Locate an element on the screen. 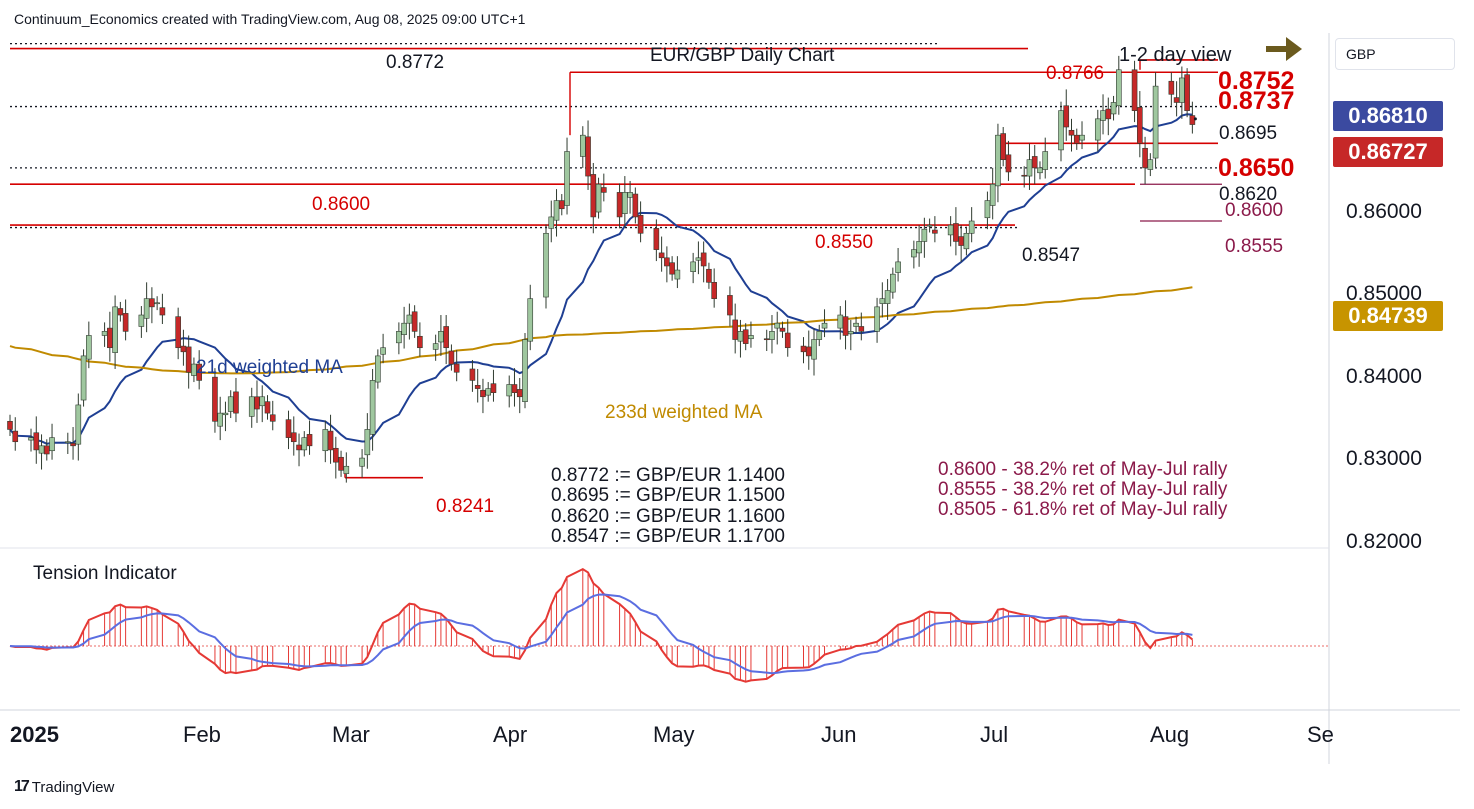 The width and height of the screenshot is (1474, 809). level-label: 0.8695 is located at coordinates (1248, 133).